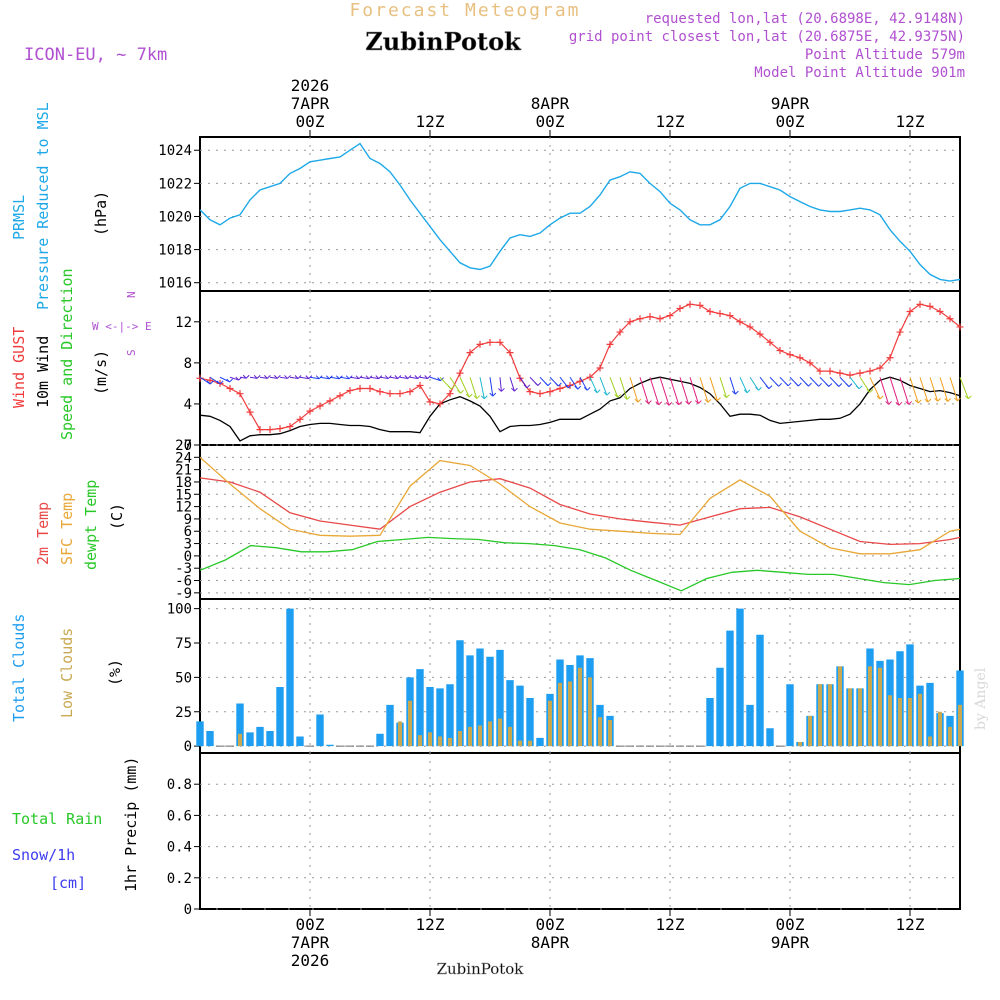 The image size is (1000, 1000). What do you see at coordinates (550, 942) in the screenshot?
I see `bottom-date-label: 8APR` at bounding box center [550, 942].